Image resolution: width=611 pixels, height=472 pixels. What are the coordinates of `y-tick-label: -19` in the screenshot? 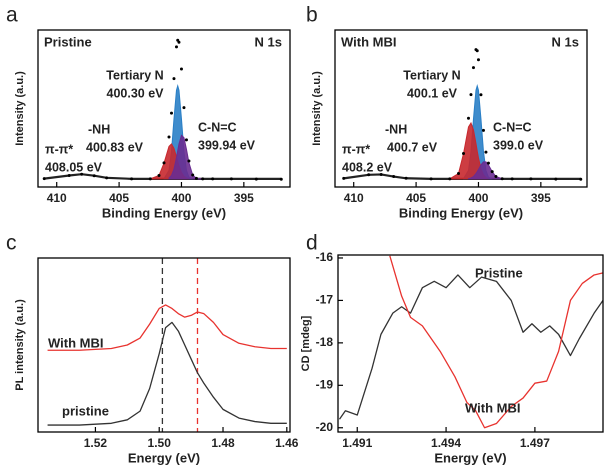 It's located at (325, 384).